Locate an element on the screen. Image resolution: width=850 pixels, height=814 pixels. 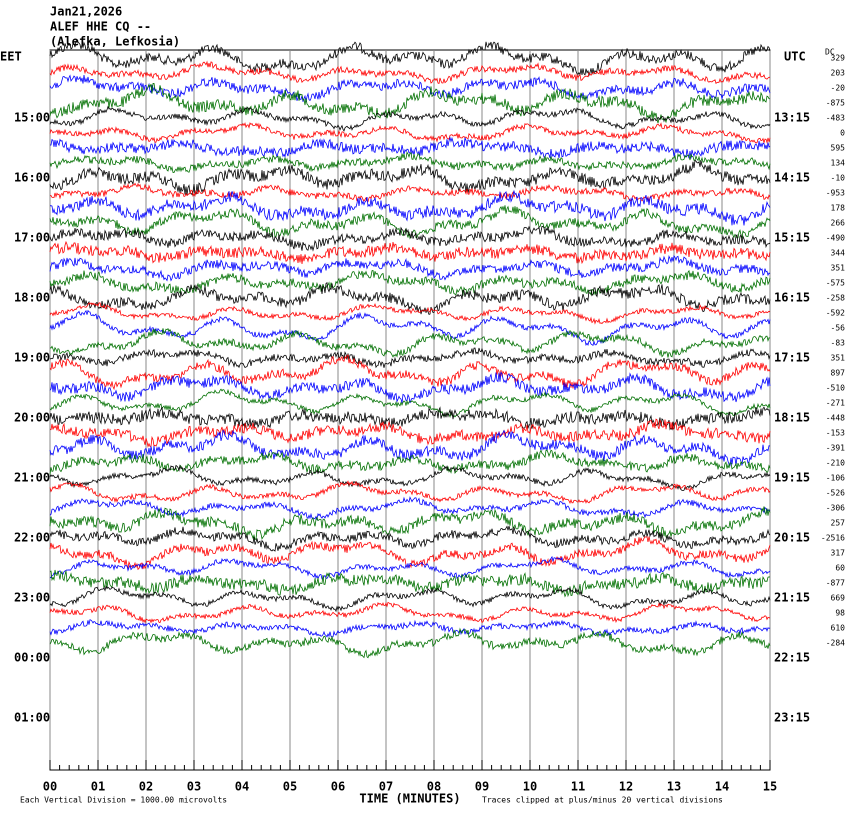
dc-offset: -271 is located at coordinates (835, 403).